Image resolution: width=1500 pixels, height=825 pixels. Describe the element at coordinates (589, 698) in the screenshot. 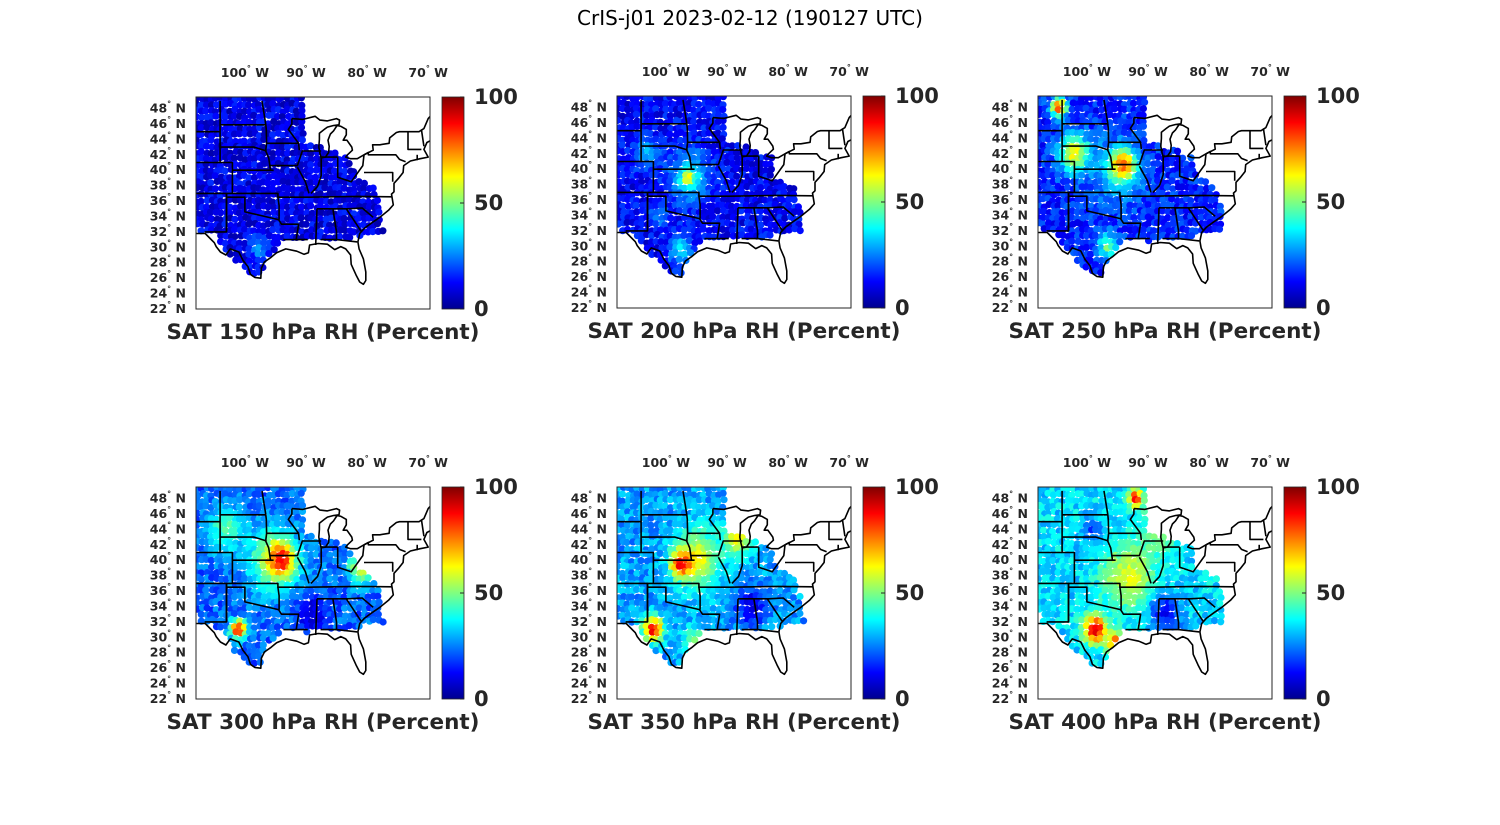

I see `lat-tick-label: 22° N` at that location.